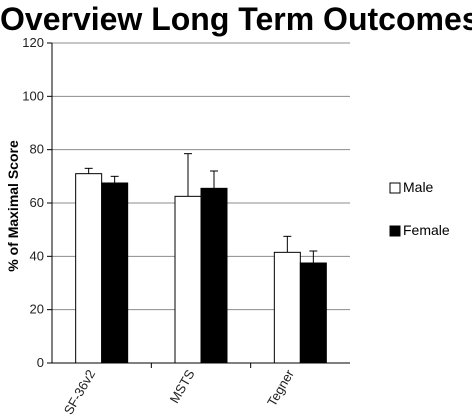 Image resolution: width=472 pixels, height=416 pixels. I want to click on legend: Male Female, so click(419, 208).